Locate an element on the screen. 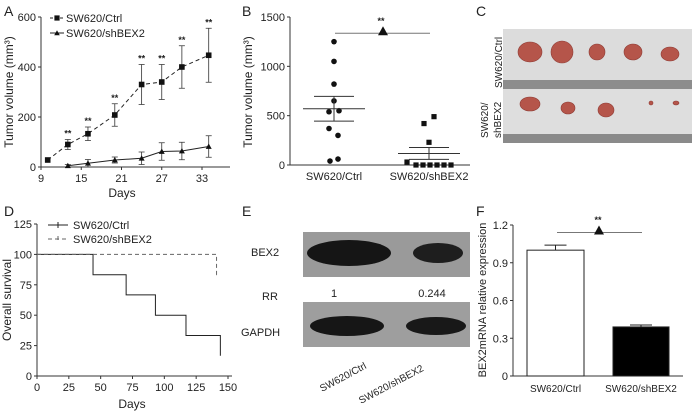 This screenshot has height=414, width=696. x-tick-label: 15 is located at coordinates (81, 179).